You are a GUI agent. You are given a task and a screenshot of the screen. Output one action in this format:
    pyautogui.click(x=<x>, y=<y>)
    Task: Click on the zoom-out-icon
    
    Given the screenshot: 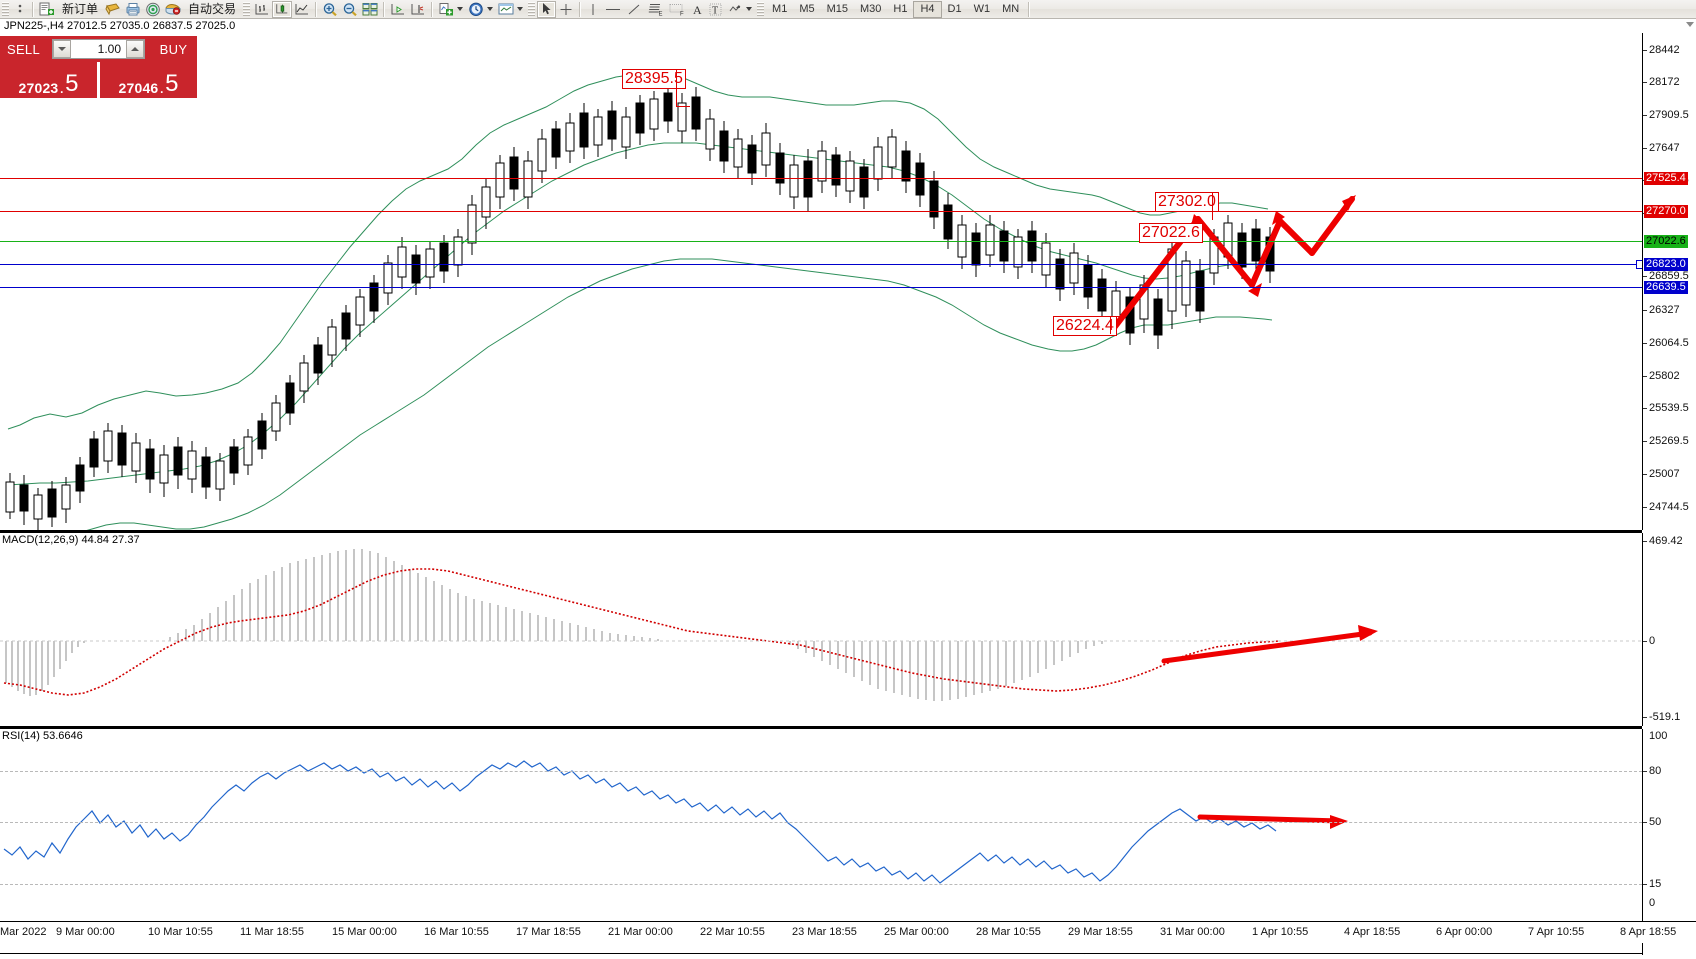 What is the action you would take?
    pyautogui.click(x=350, y=9)
    